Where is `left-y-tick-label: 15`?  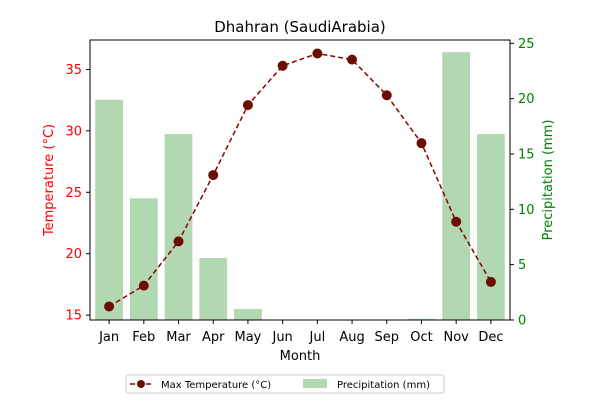
left-y-tick-label: 15 is located at coordinates (73, 316).